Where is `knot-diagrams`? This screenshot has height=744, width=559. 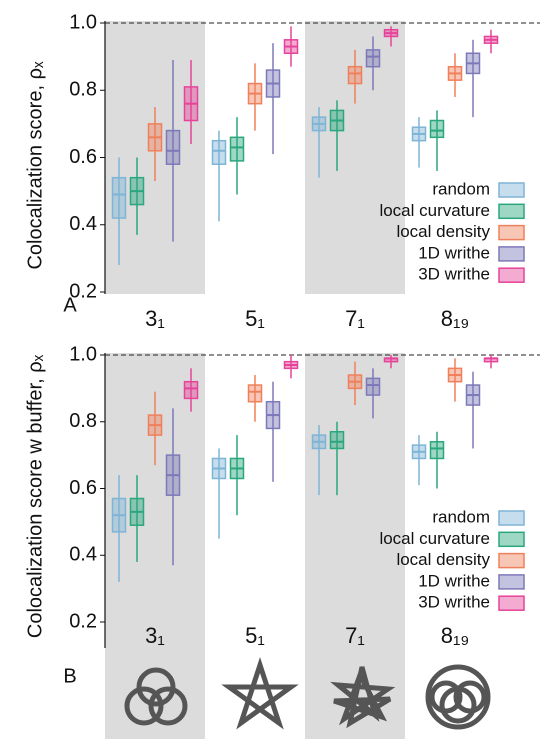
knot-diagrams is located at coordinates (307, 693).